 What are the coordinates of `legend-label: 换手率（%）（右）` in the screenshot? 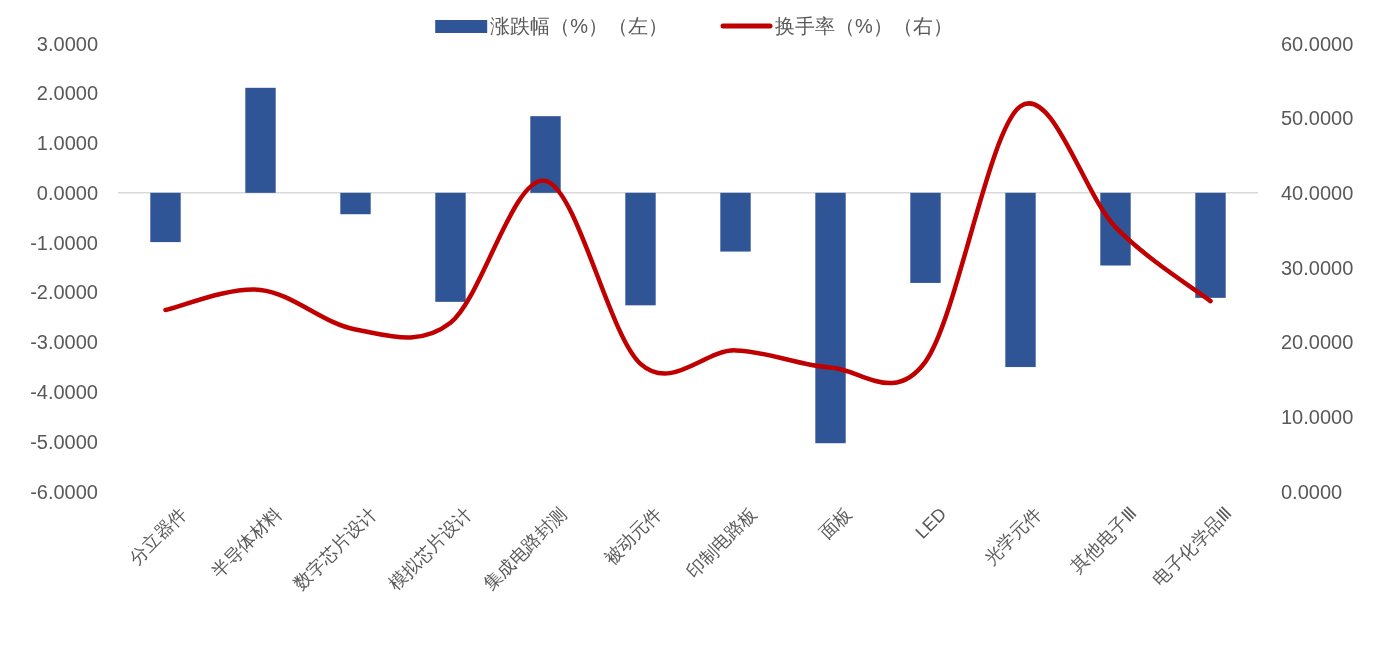 It's located at (864, 26).